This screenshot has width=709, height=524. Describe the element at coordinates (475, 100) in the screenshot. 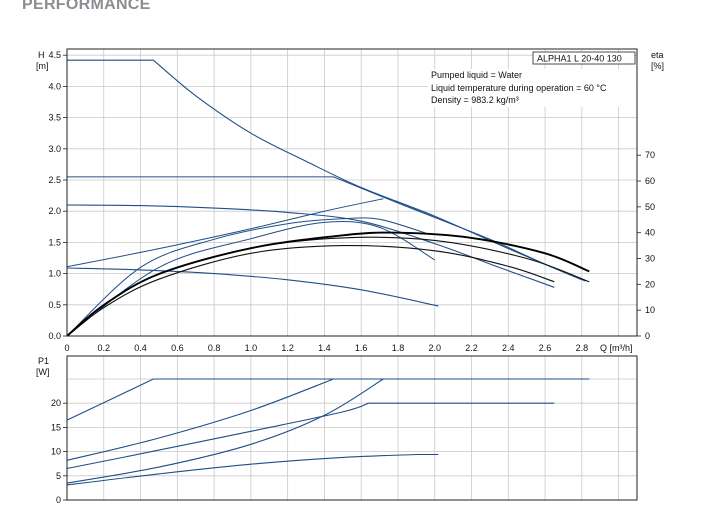

I see `liquid-info-line-3: Density = 983.2 kg/m³` at that location.